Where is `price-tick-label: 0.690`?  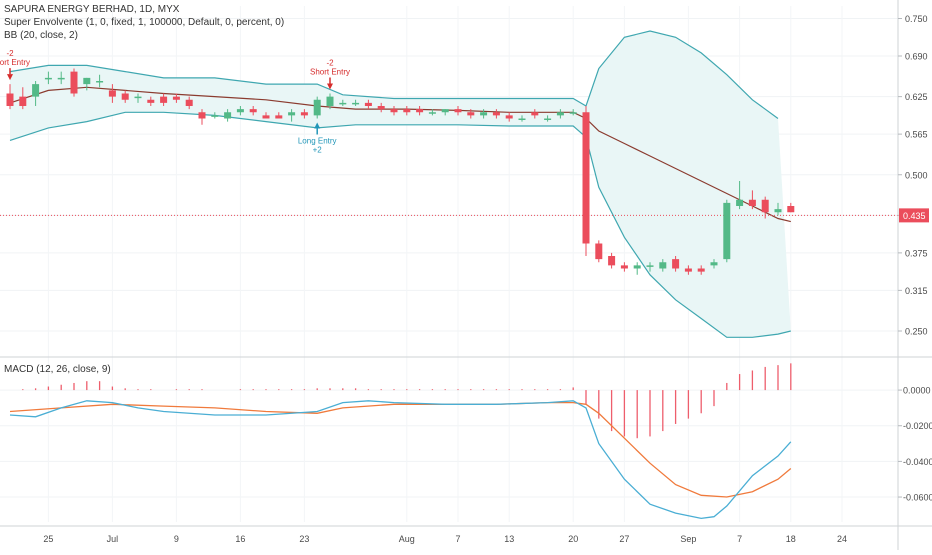 price-tick-label: 0.690 is located at coordinates (916, 57).